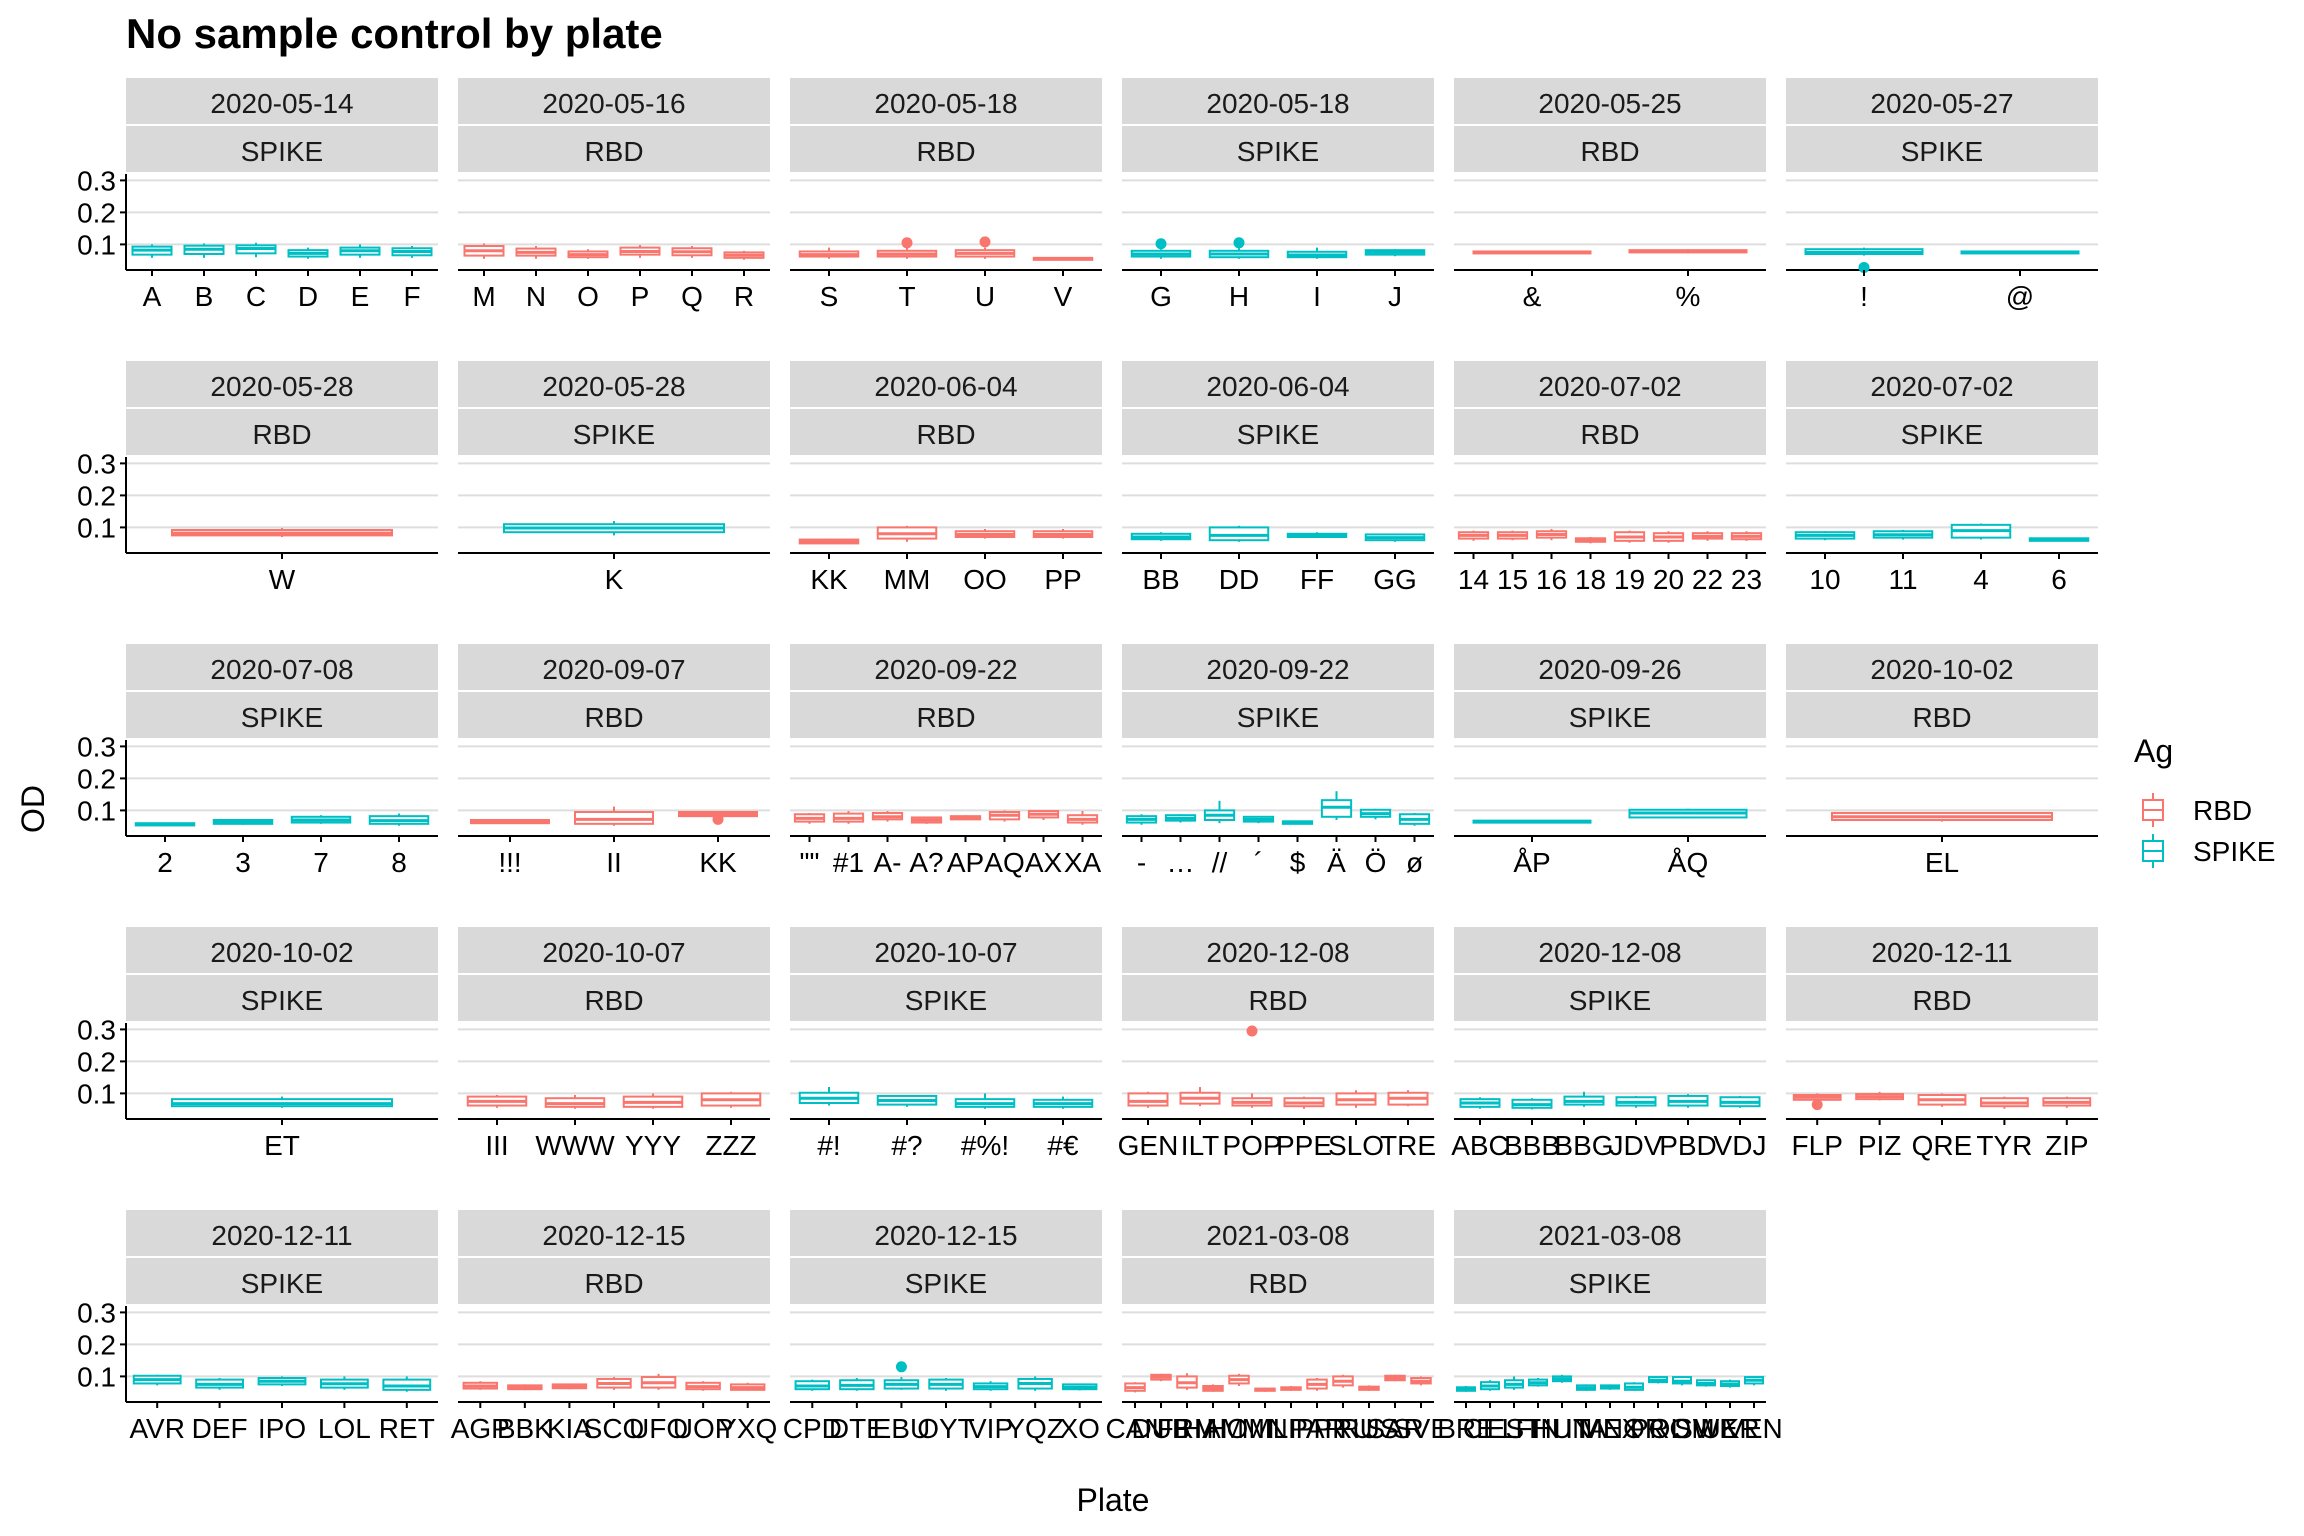 The height and width of the screenshot is (1536, 2304). I want to click on x-tick-label: FRM, so click(1187, 1428).